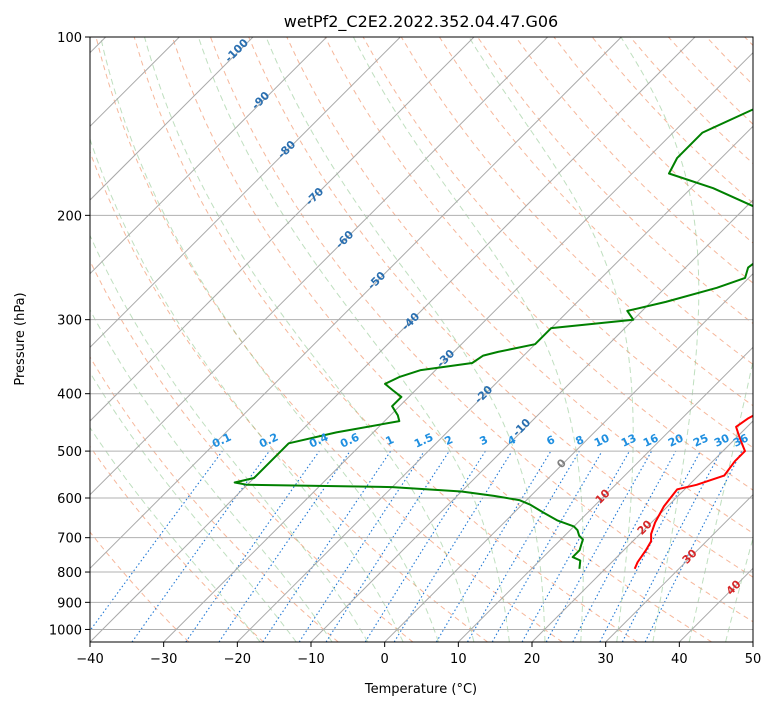  I want to click on y-tick-label: 800, so click(69, 573).